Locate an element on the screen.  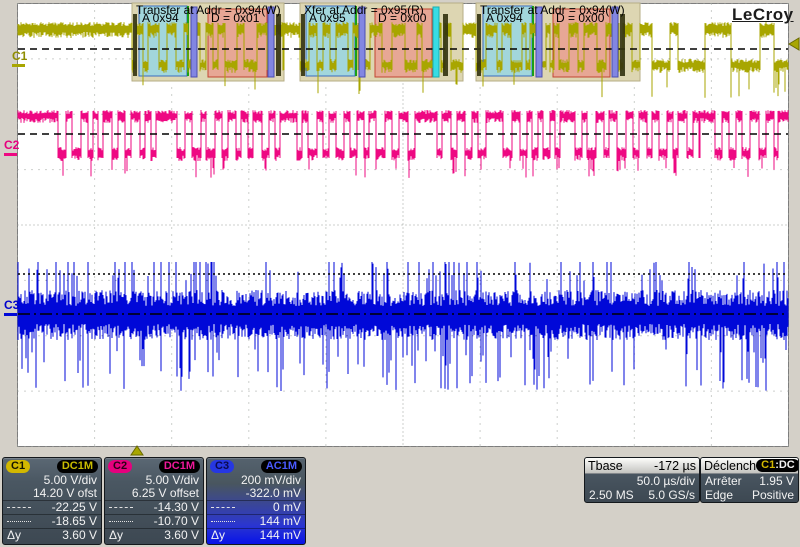
timebase-rate: 5.0 GS/s is located at coordinates (671, 495).